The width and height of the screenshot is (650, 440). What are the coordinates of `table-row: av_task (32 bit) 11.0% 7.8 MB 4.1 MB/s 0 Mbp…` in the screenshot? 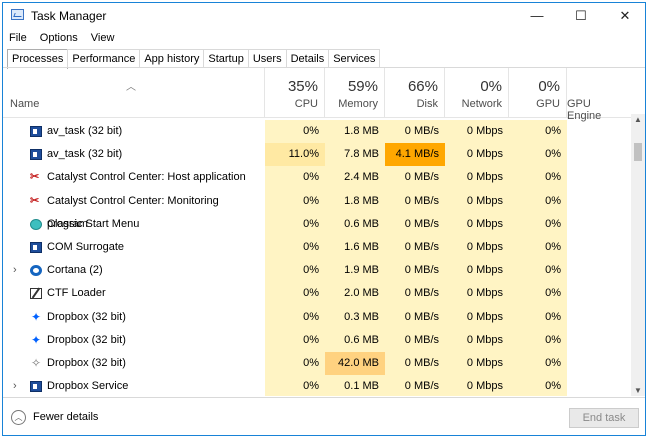 It's located at (317, 155).